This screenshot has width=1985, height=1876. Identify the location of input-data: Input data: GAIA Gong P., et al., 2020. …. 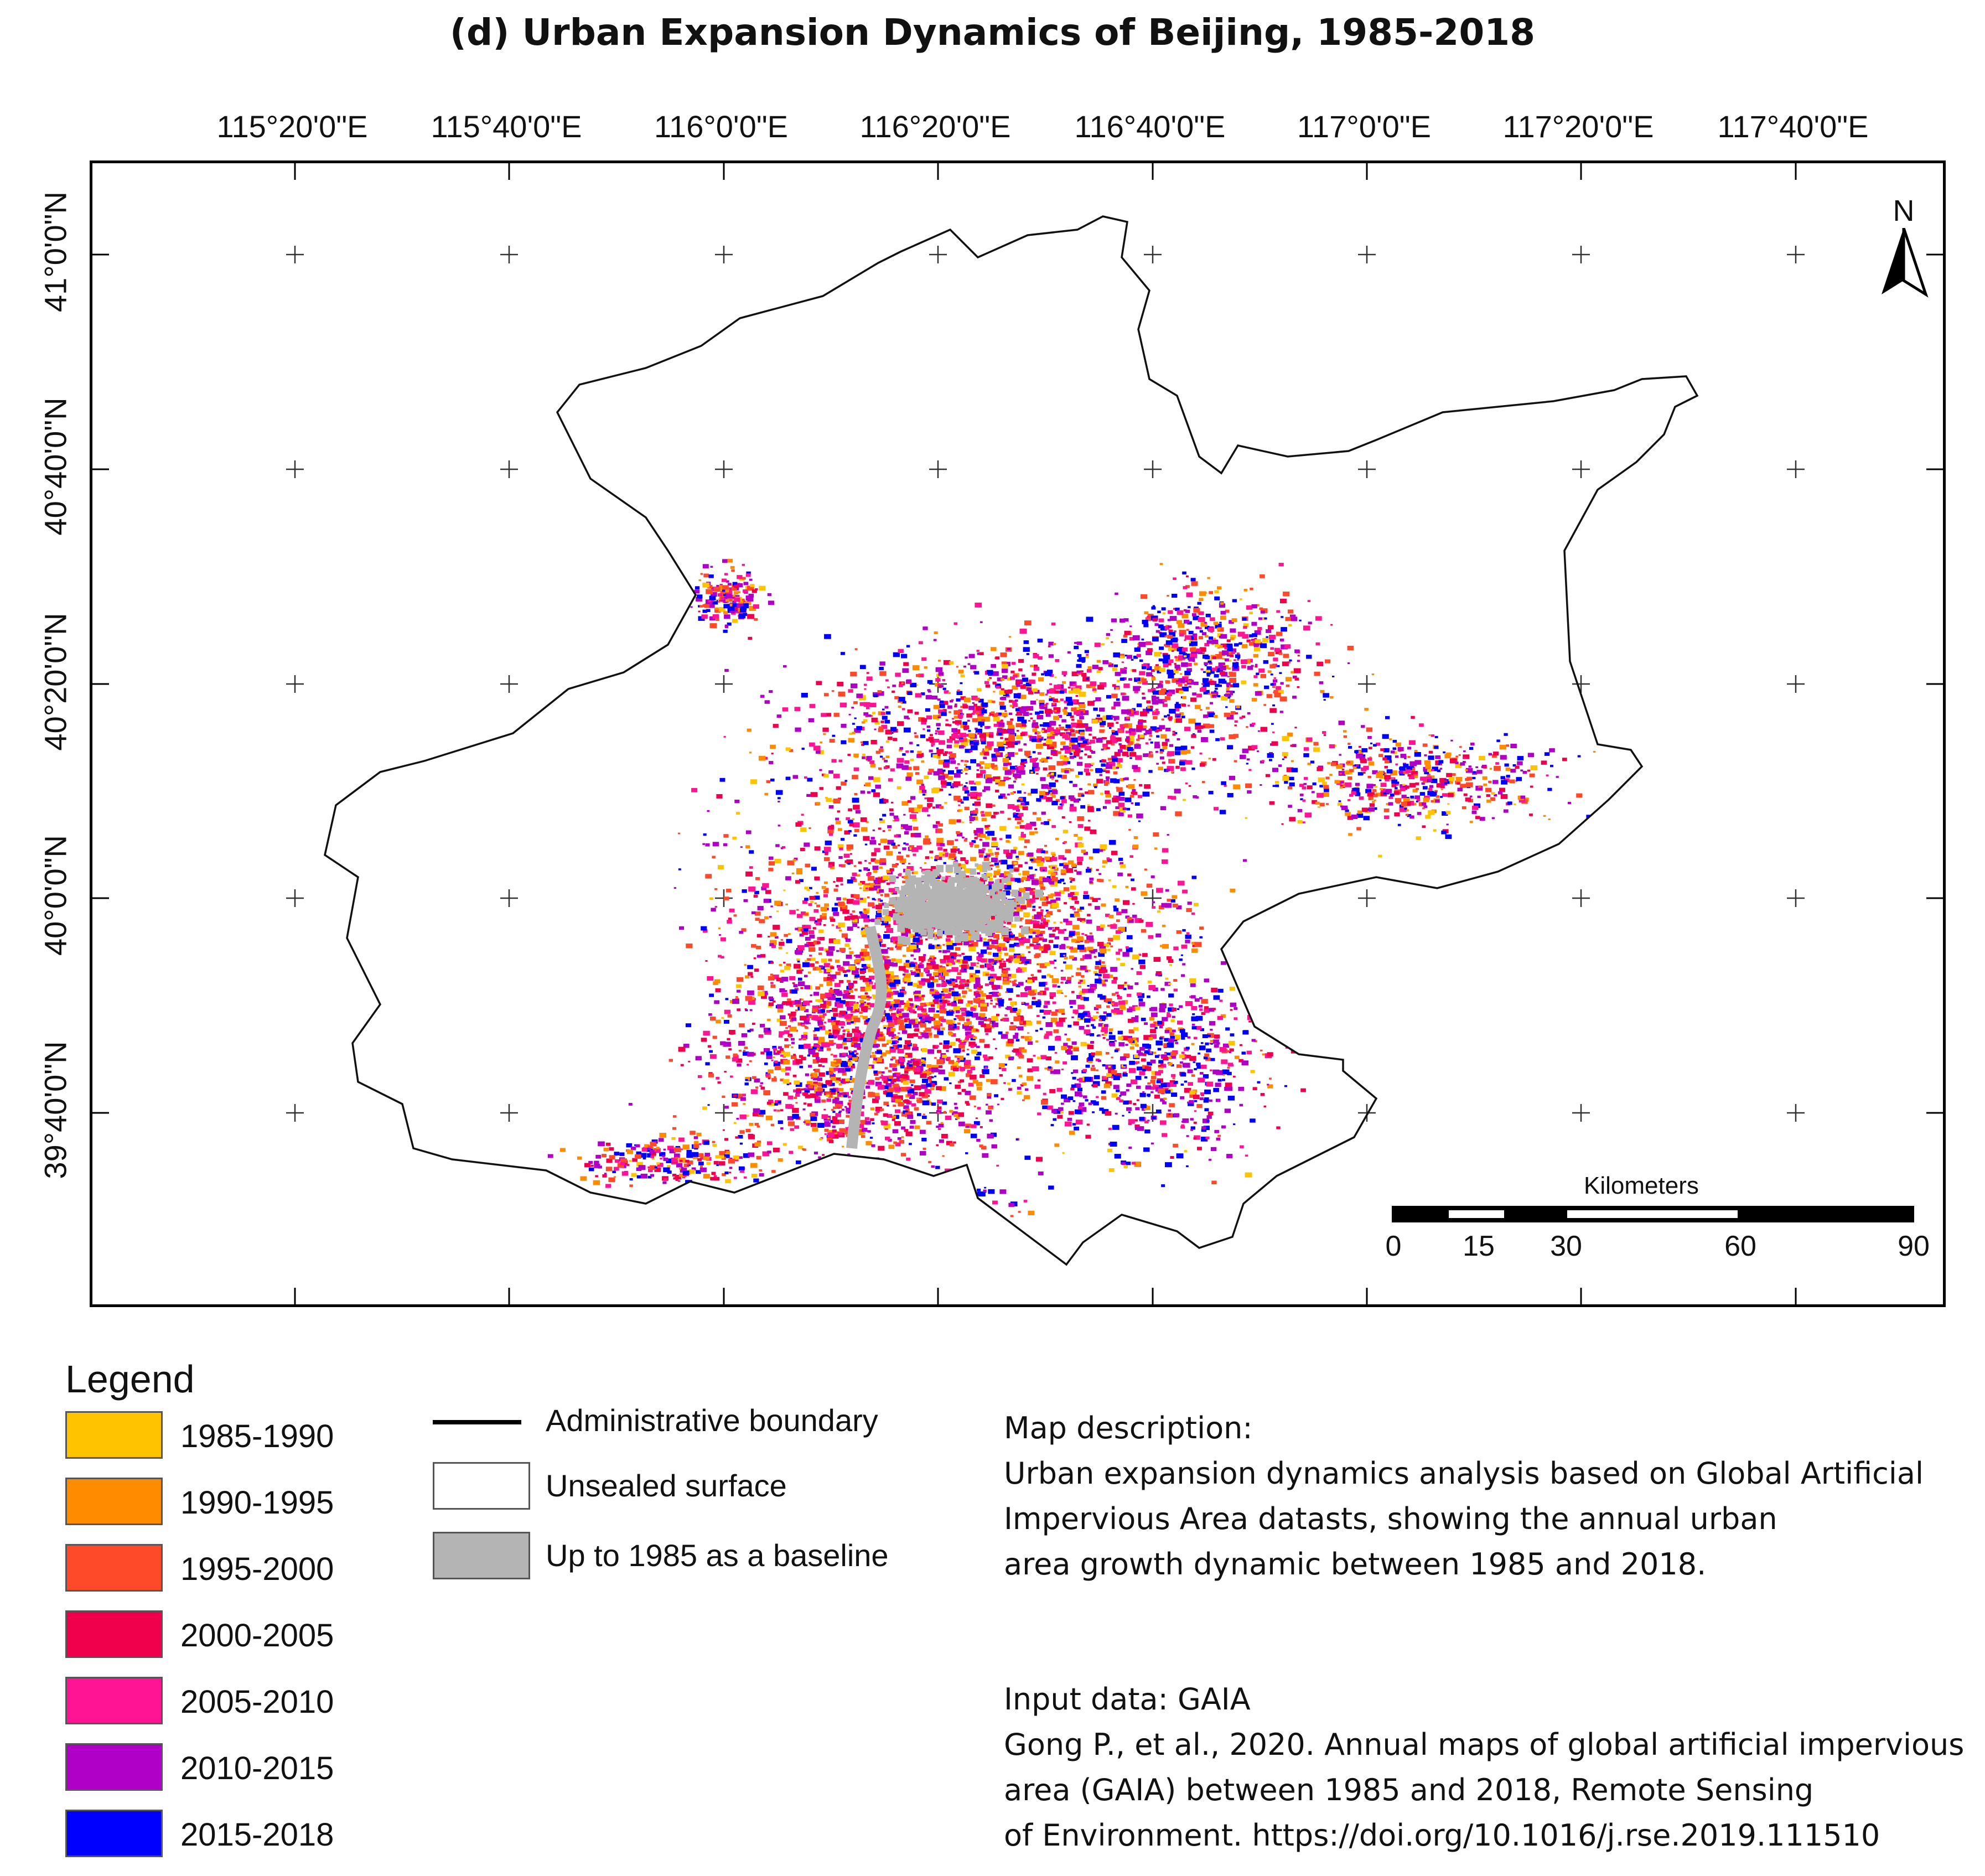
(1484, 1767).